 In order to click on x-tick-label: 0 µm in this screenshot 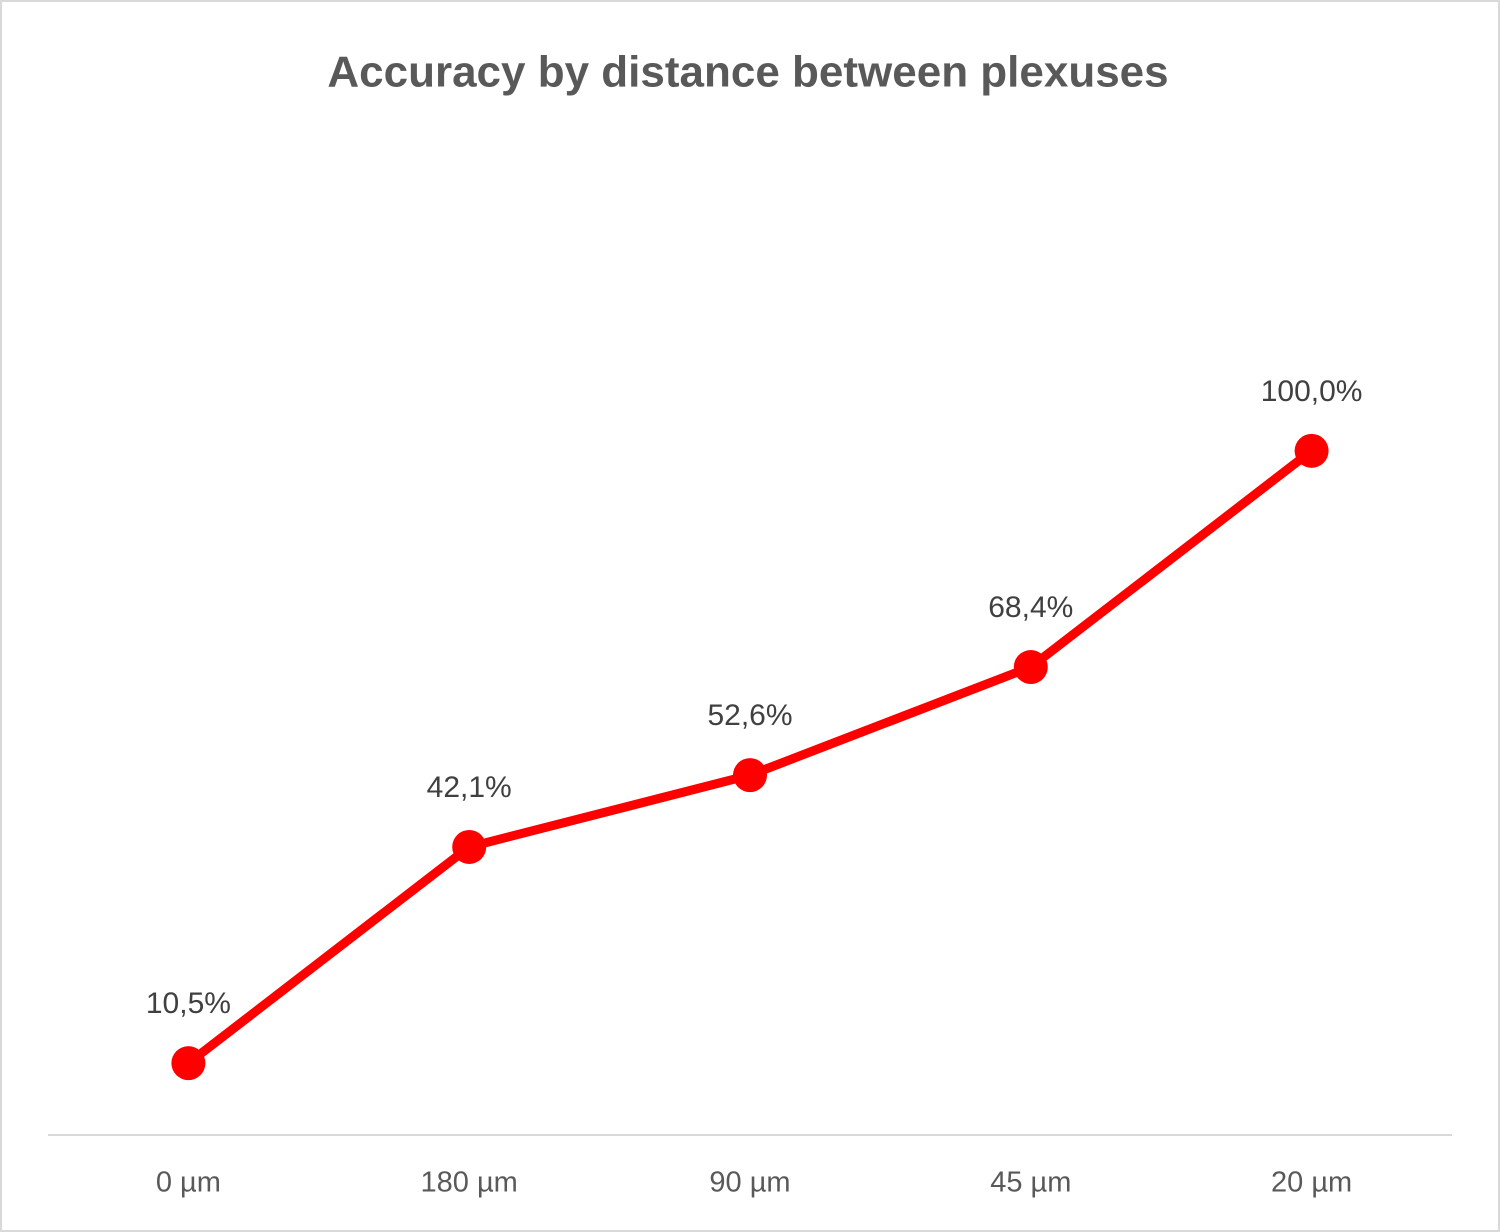, I will do `click(188, 1183)`.